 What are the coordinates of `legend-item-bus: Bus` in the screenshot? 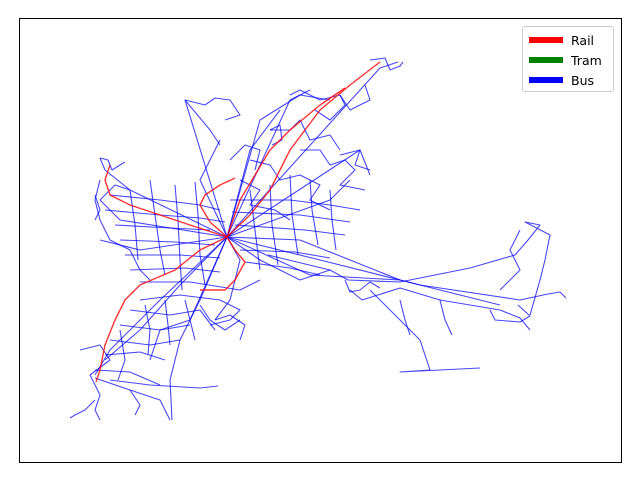 It's located at (568, 80).